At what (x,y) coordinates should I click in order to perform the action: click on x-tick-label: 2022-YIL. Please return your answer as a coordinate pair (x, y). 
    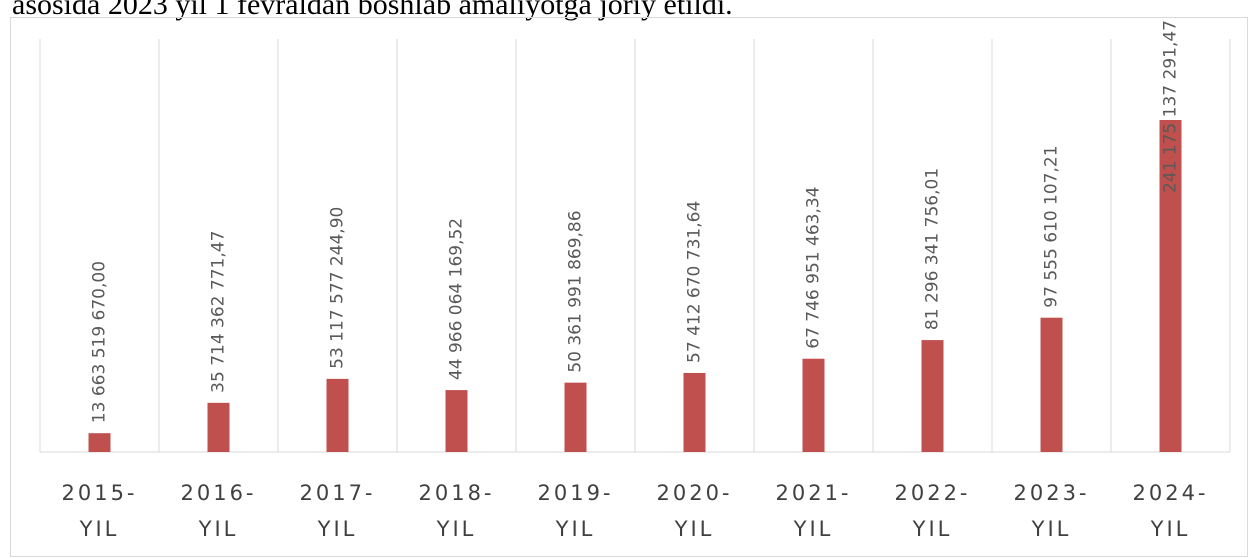
    Looking at the image, I should click on (932, 511).